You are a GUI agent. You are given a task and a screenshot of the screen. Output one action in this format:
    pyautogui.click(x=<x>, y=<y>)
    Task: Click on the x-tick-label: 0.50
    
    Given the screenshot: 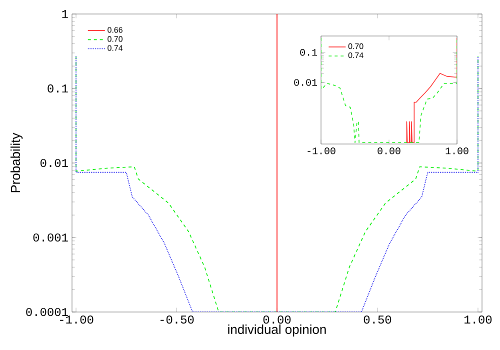 What is the action you would take?
    pyautogui.click(x=378, y=320)
    